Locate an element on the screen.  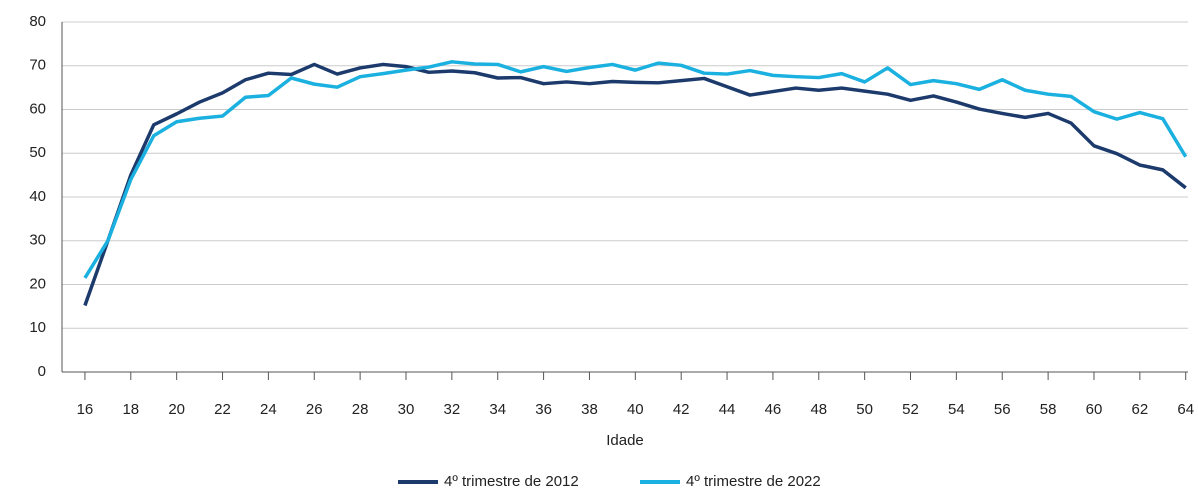
x-tick-label: 46 is located at coordinates (773, 409).